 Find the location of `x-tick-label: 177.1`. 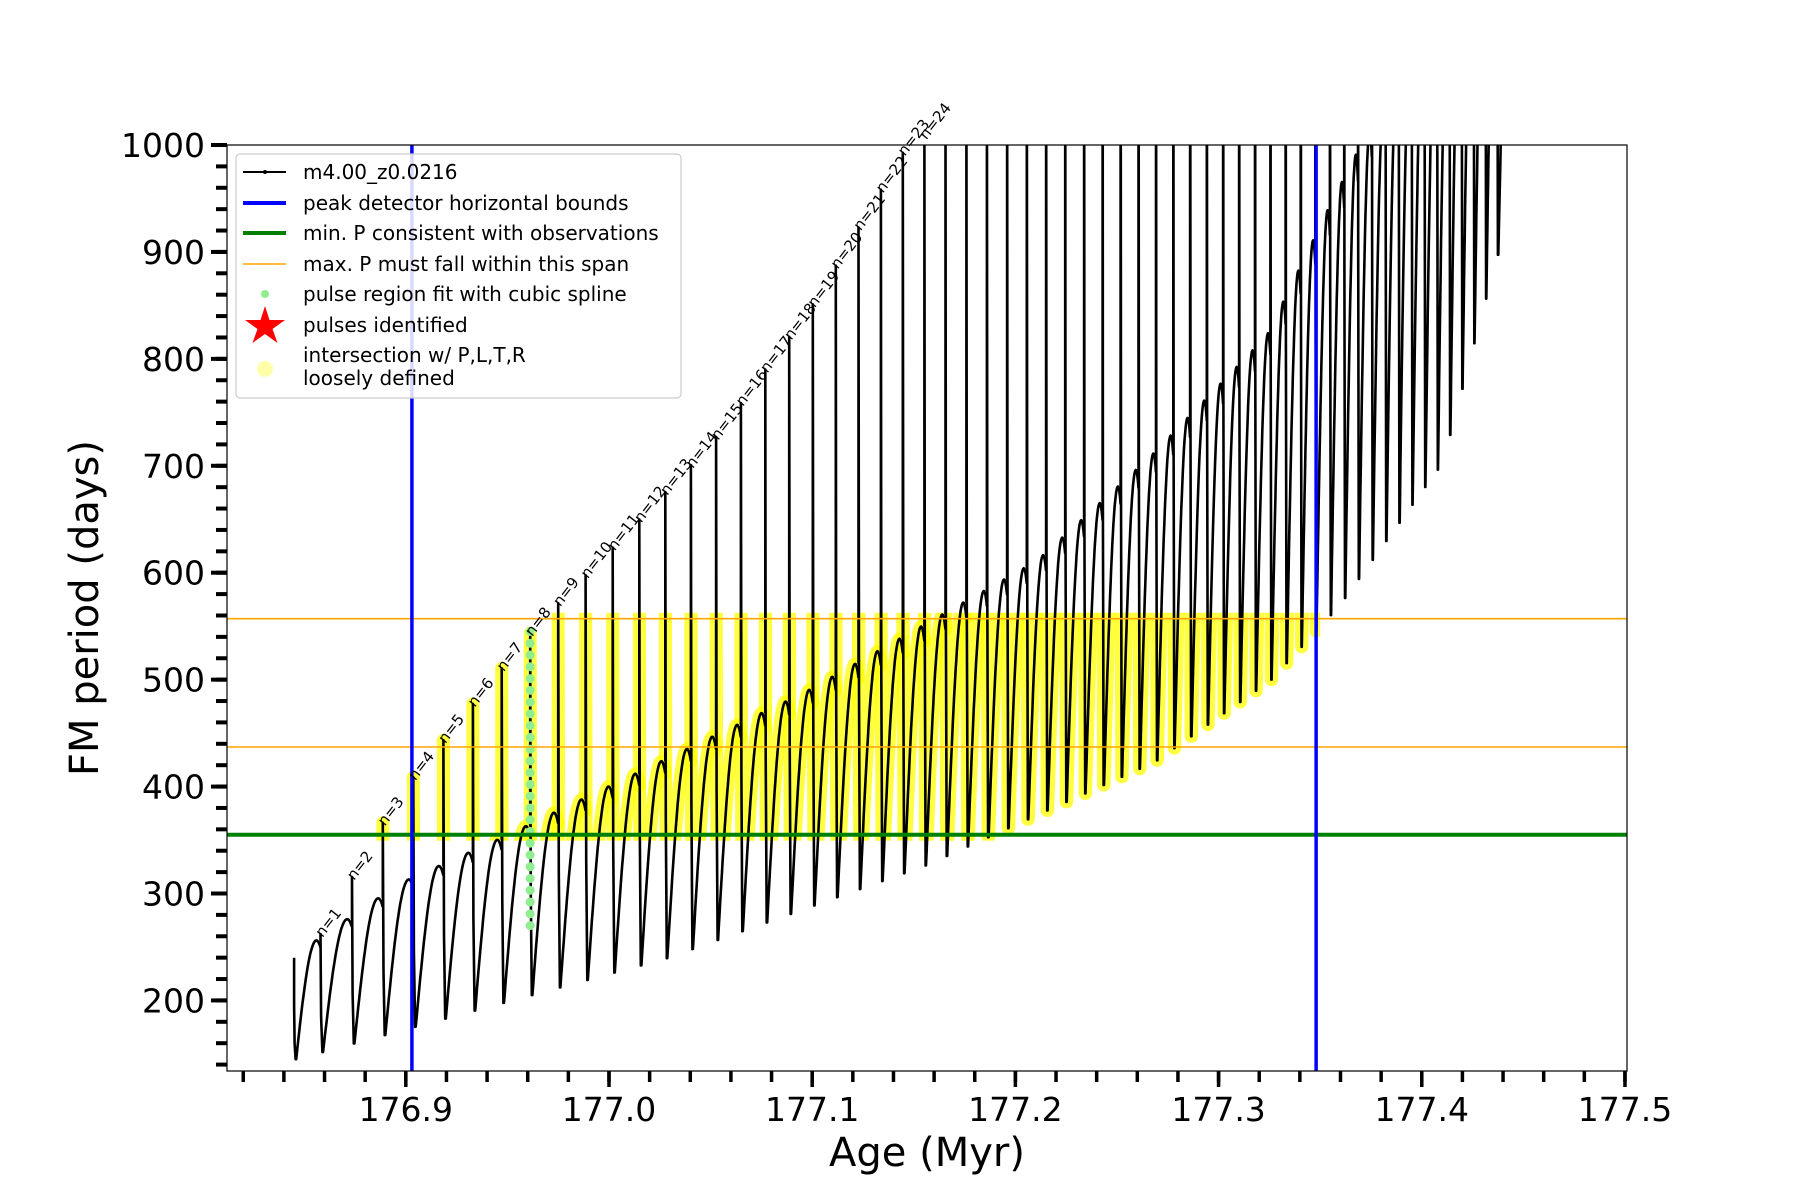

x-tick-label: 177.1 is located at coordinates (812, 1109).